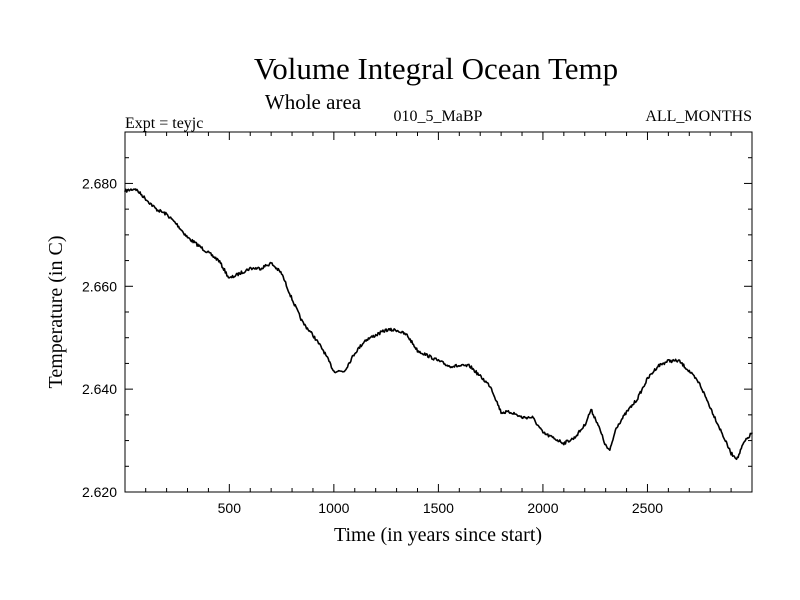 The width and height of the screenshot is (800, 600). Describe the element at coordinates (99, 389) in the screenshot. I see `y-tick-label: 2.640` at that location.